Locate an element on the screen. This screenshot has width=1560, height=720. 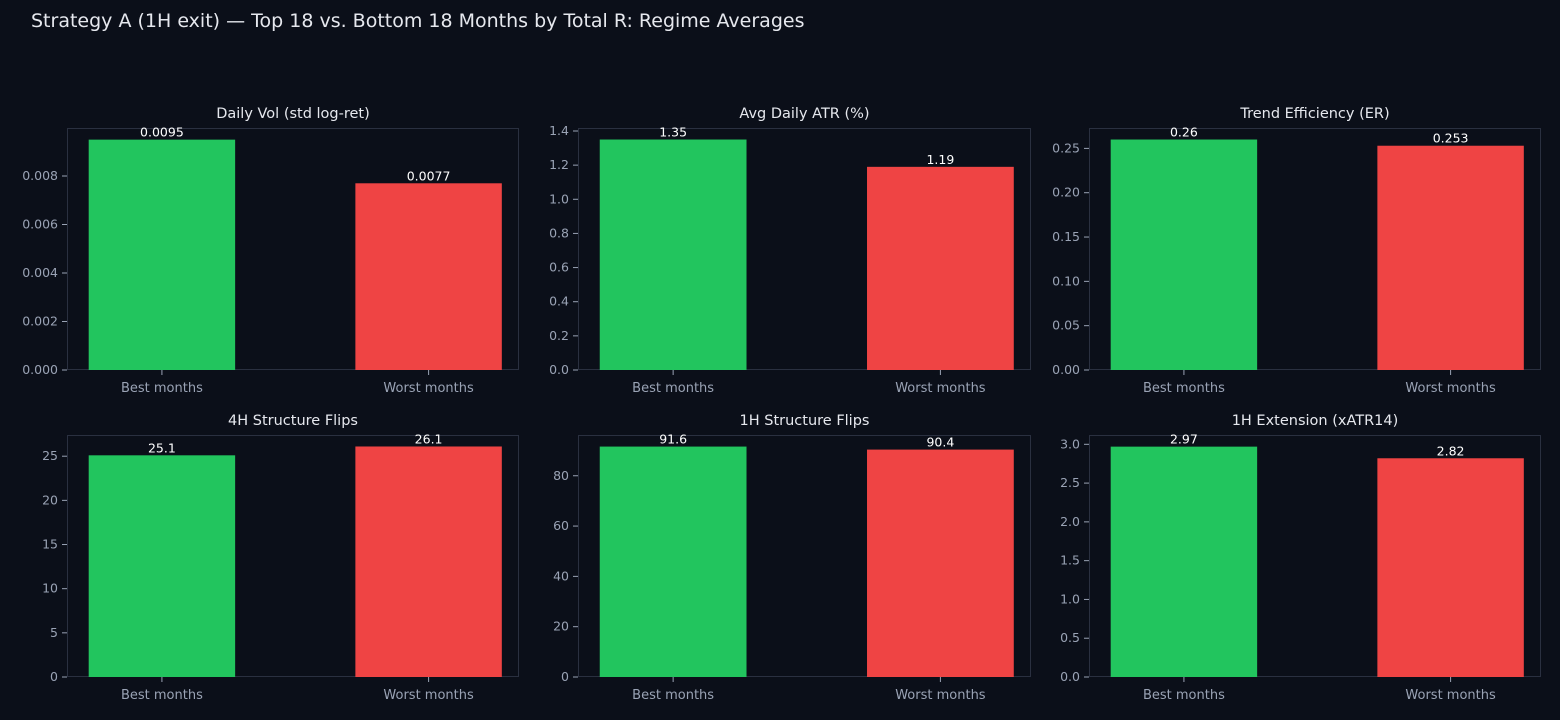
y-tick-label: 10 is located at coordinates (50, 588).